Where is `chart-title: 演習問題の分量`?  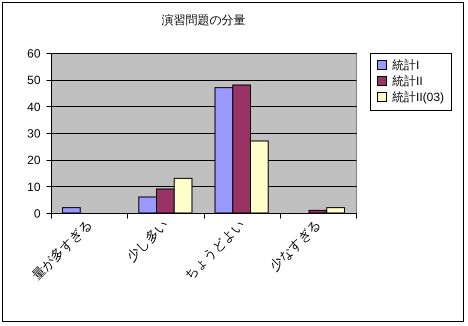
chart-title: 演習問題の分量 is located at coordinates (204, 20).